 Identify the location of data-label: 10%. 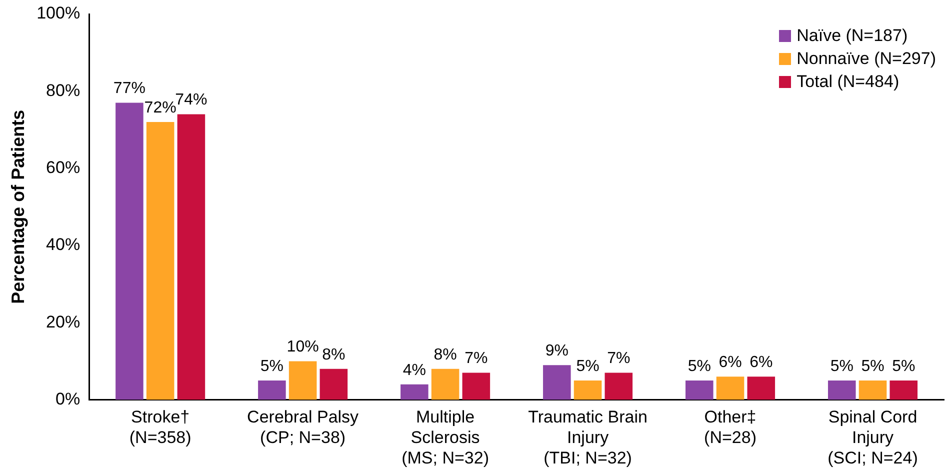
(302, 347).